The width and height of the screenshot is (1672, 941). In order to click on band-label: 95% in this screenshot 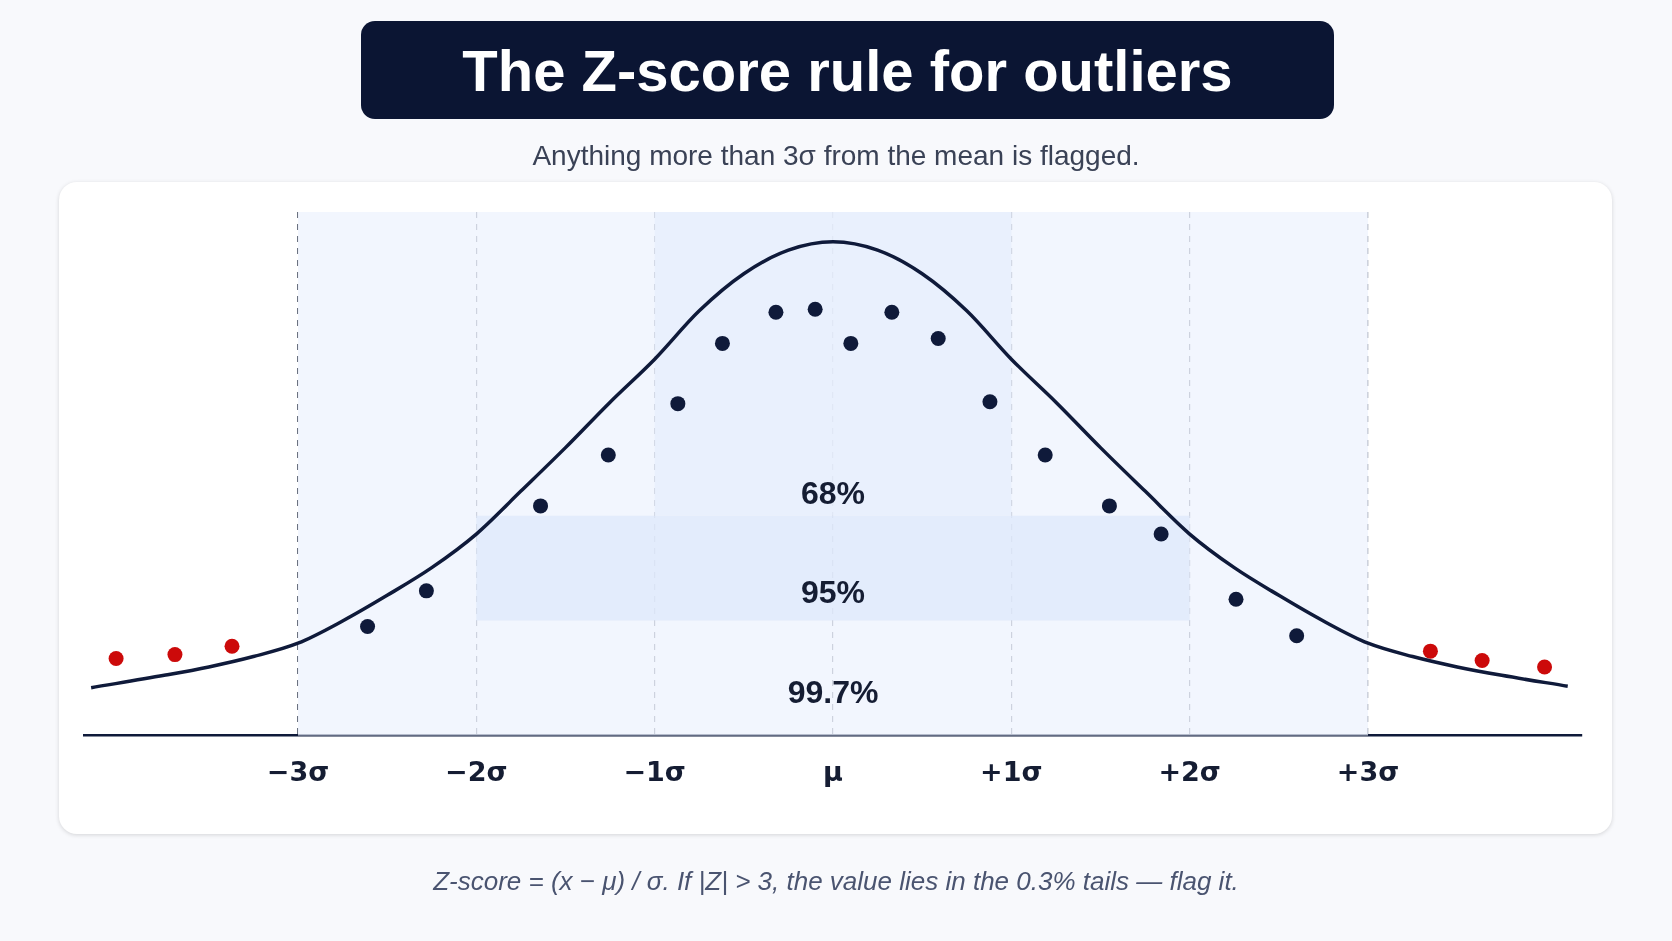, I will do `click(833, 592)`.